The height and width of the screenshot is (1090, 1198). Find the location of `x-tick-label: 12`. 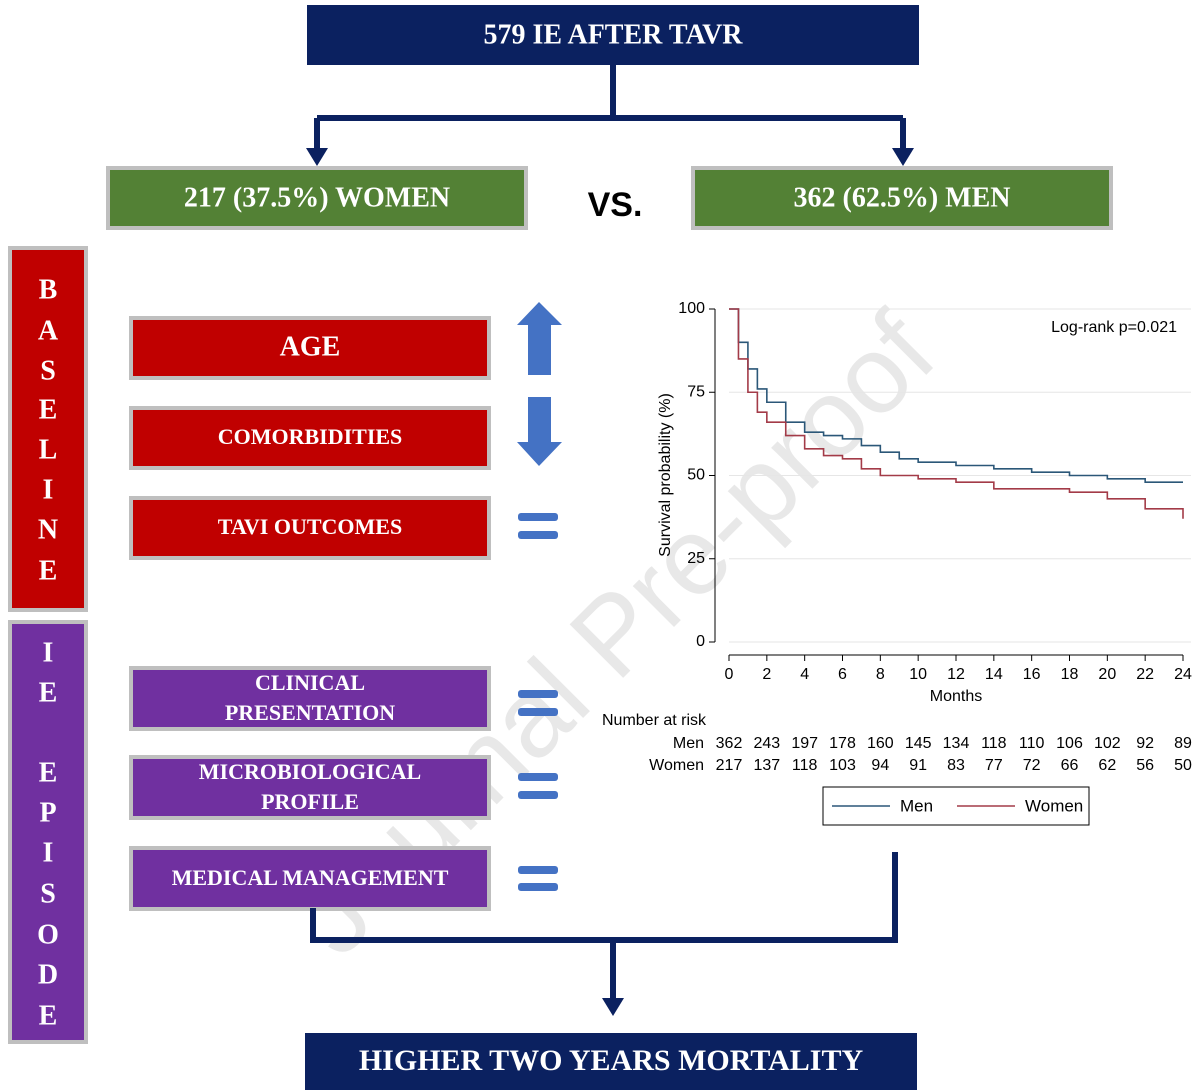

x-tick-label: 12 is located at coordinates (956, 674).